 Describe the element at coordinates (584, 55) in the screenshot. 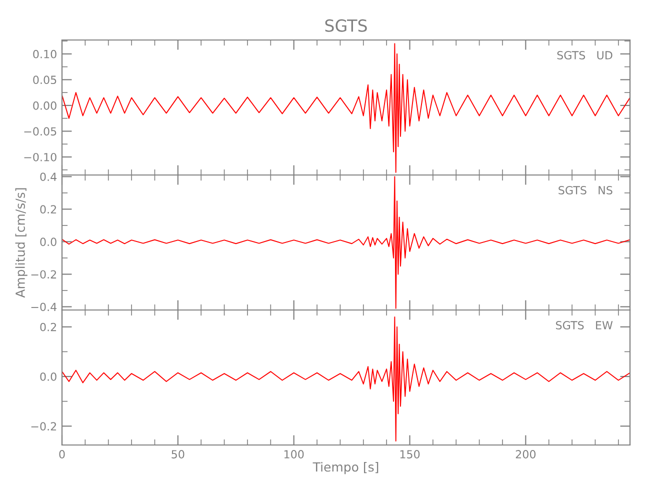

I see `annotation: SGTS UD` at that location.